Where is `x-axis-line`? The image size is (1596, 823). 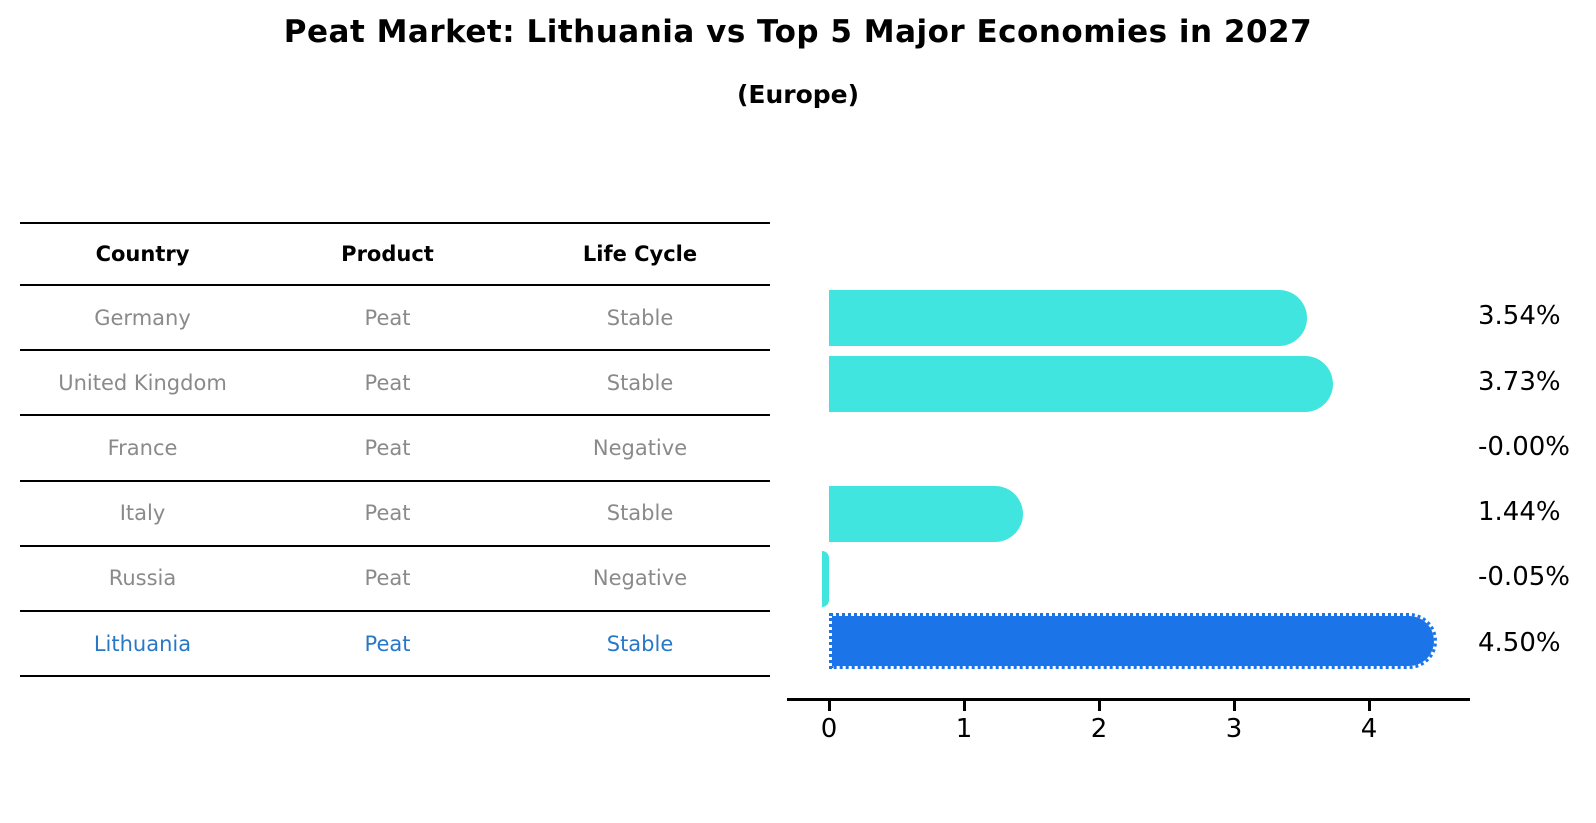
x-axis-line is located at coordinates (1128, 699).